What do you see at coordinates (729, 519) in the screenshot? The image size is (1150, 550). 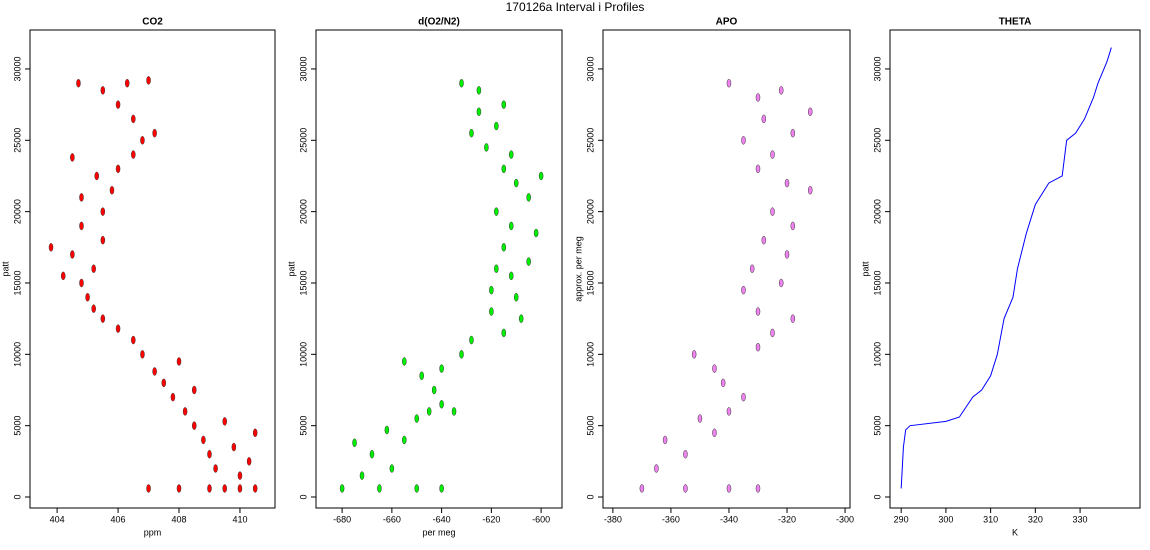 I see `x-tick-label: -340` at bounding box center [729, 519].